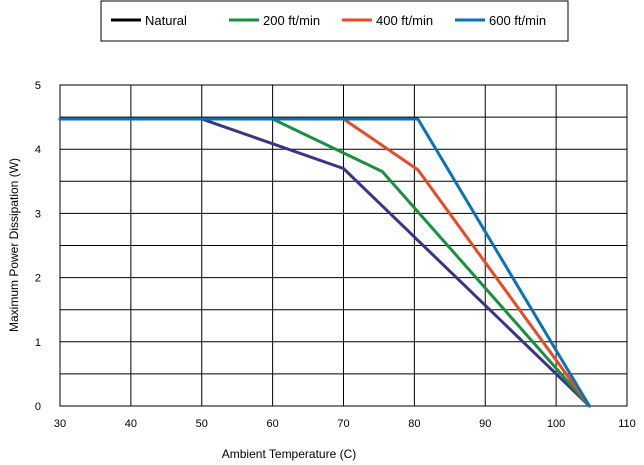 The width and height of the screenshot is (644, 465). What do you see at coordinates (14, 245) in the screenshot?
I see `y-axis-label: Maximum Power Dissipation (W)` at bounding box center [14, 245].